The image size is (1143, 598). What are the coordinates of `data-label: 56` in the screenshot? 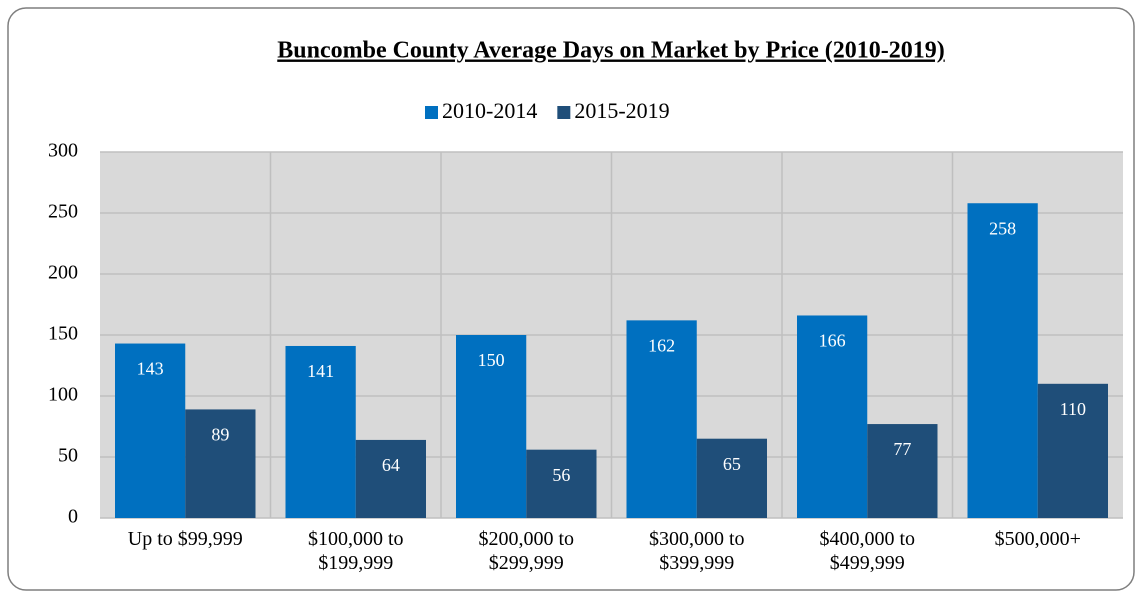 It's located at (561, 475).